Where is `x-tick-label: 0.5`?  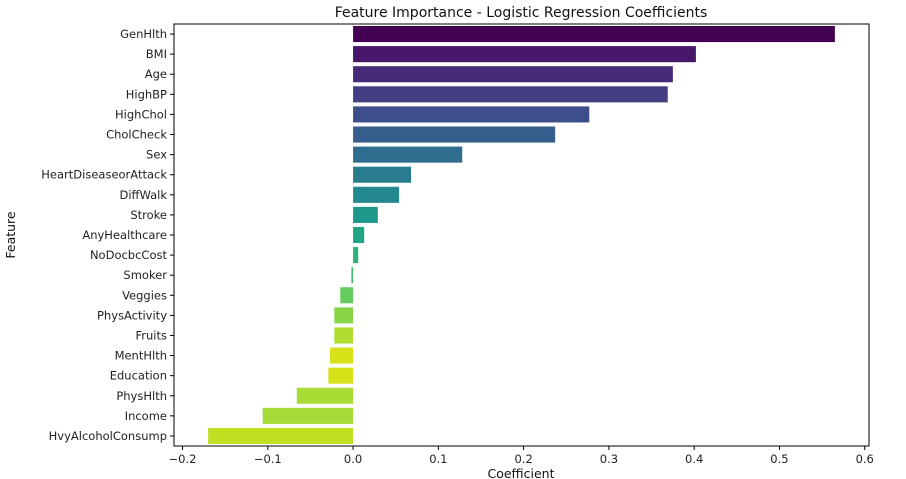
x-tick-label: 0.5 is located at coordinates (779, 459).